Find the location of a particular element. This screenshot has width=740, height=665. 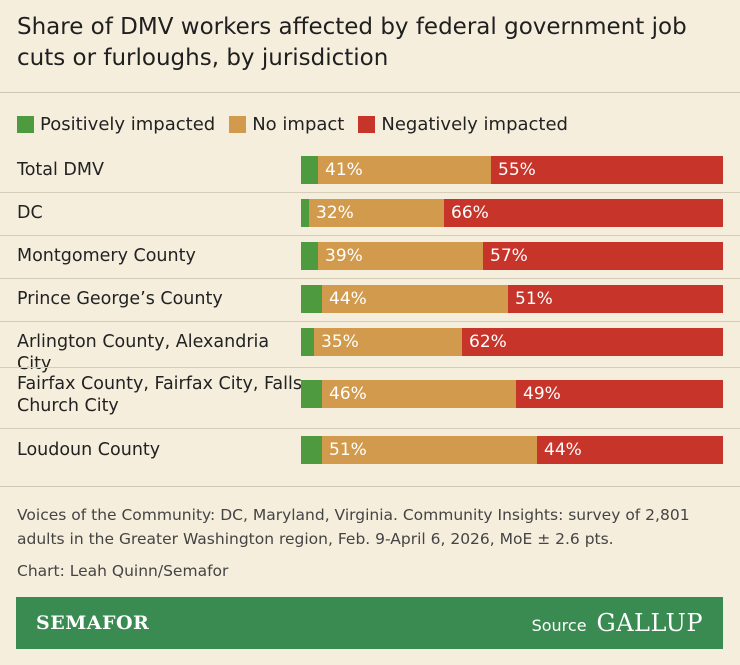

legend-item: Negatively impacted is located at coordinates (463, 124).